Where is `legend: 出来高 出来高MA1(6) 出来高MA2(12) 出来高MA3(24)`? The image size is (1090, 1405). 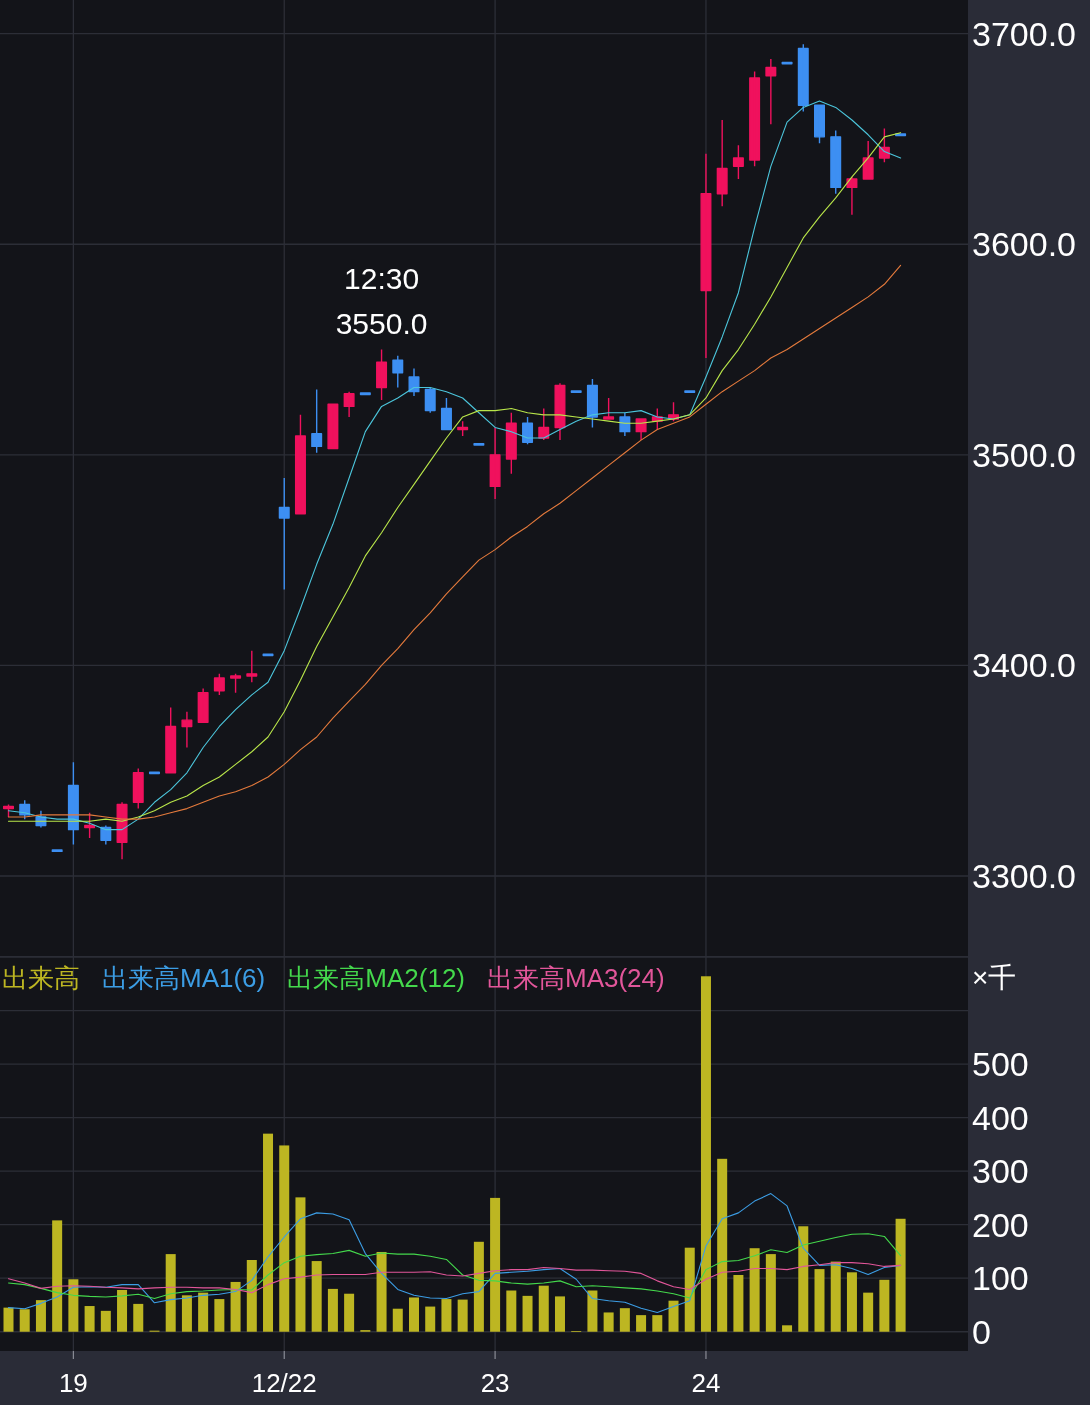 legend: 出来高 出来高MA1(6) 出来高MA2(12) 出来高MA3(24) is located at coordinates (333, 978).